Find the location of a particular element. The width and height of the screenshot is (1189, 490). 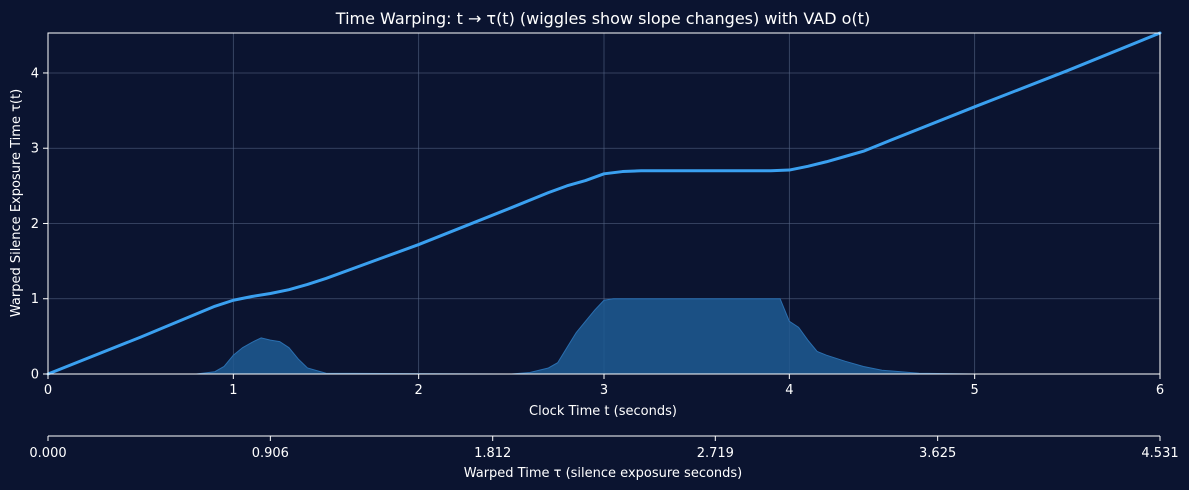

secondary-tick-label: 0.000 is located at coordinates (47, 453).